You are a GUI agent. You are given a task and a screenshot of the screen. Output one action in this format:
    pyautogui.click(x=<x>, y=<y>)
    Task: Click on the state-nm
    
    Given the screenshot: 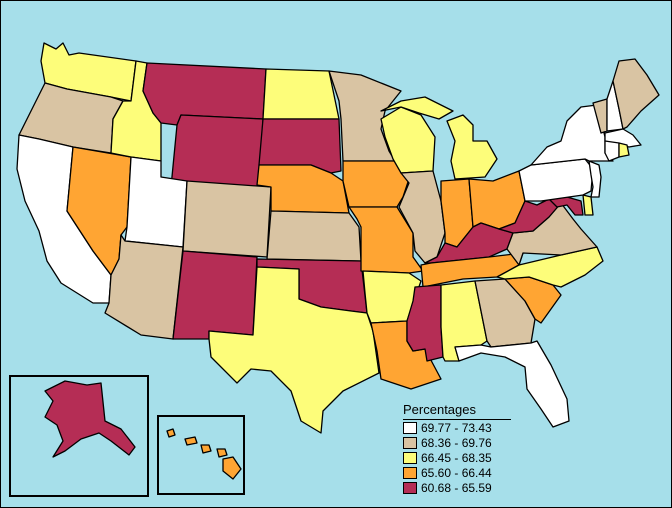 What is the action you would take?
    pyautogui.click(x=215, y=295)
    